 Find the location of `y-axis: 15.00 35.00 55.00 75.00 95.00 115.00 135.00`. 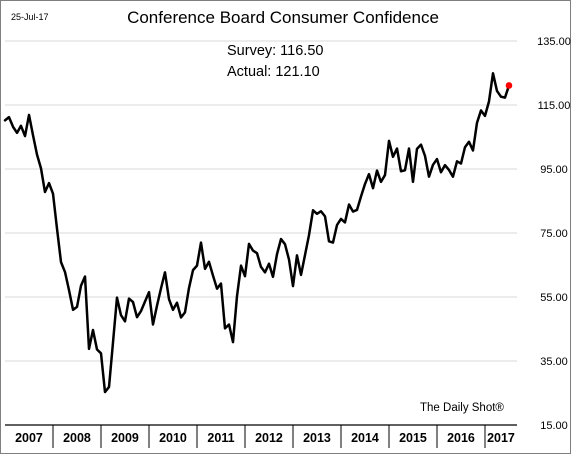

y-axis: 15.00 35.00 55.00 75.00 95.00 115.00 135.00 is located at coordinates (554, 234).